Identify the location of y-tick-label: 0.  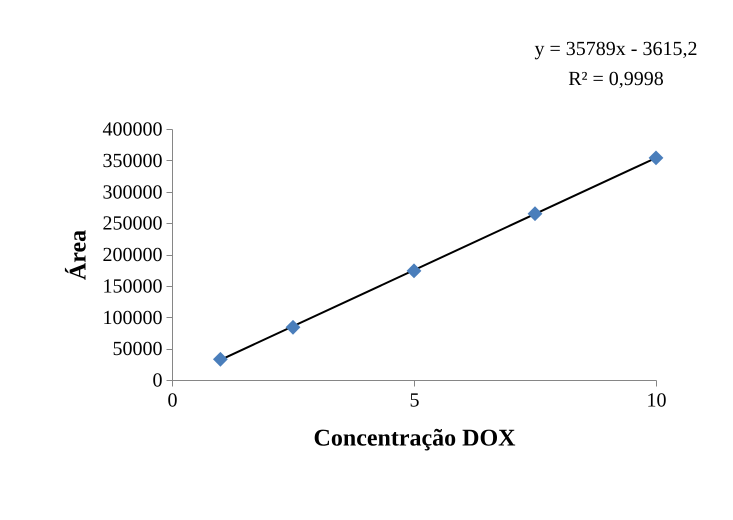
(157, 381).